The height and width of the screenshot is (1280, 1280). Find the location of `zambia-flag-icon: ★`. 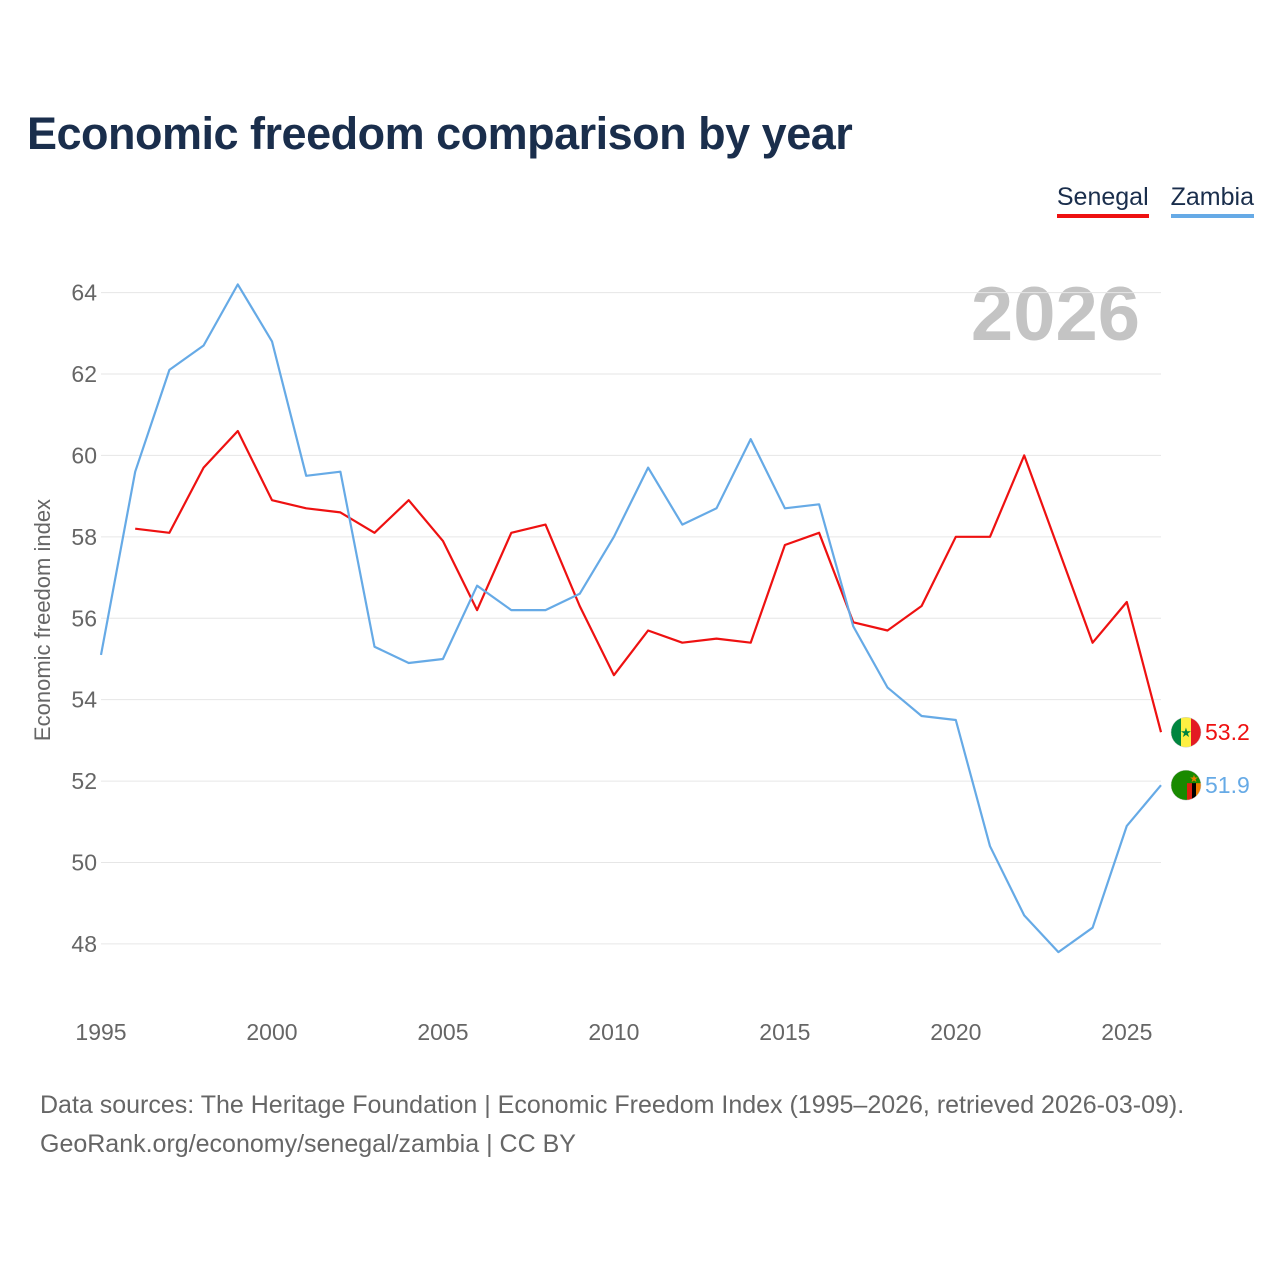

zambia-flag-icon: ★ is located at coordinates (1186, 785).